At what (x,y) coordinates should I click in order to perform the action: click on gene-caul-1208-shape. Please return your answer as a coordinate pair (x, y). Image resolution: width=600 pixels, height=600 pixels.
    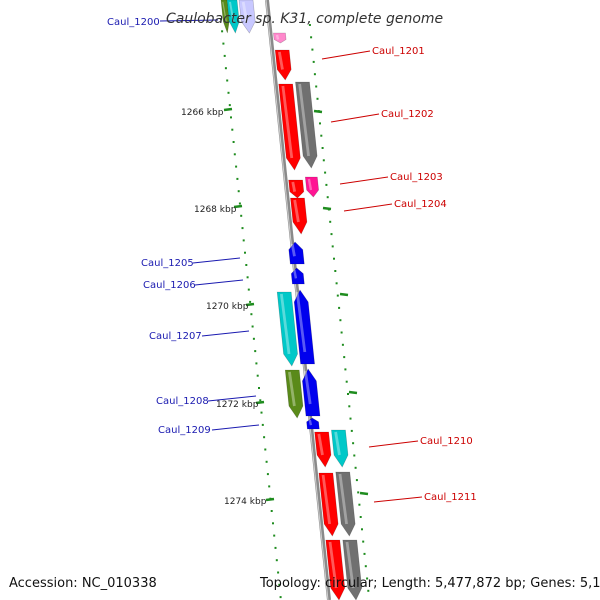
    Looking at the image, I should click on (311, 392).